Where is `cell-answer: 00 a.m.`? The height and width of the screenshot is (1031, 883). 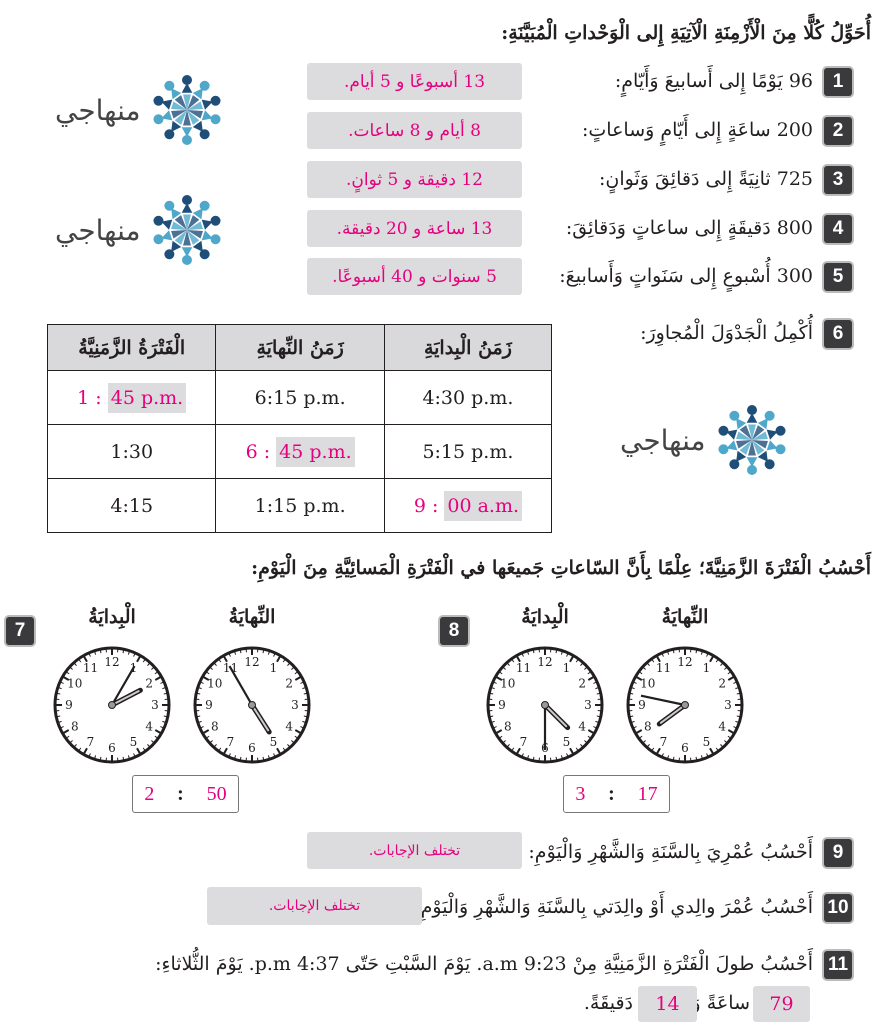 cell-answer: 00 a.m. is located at coordinates (483, 505).